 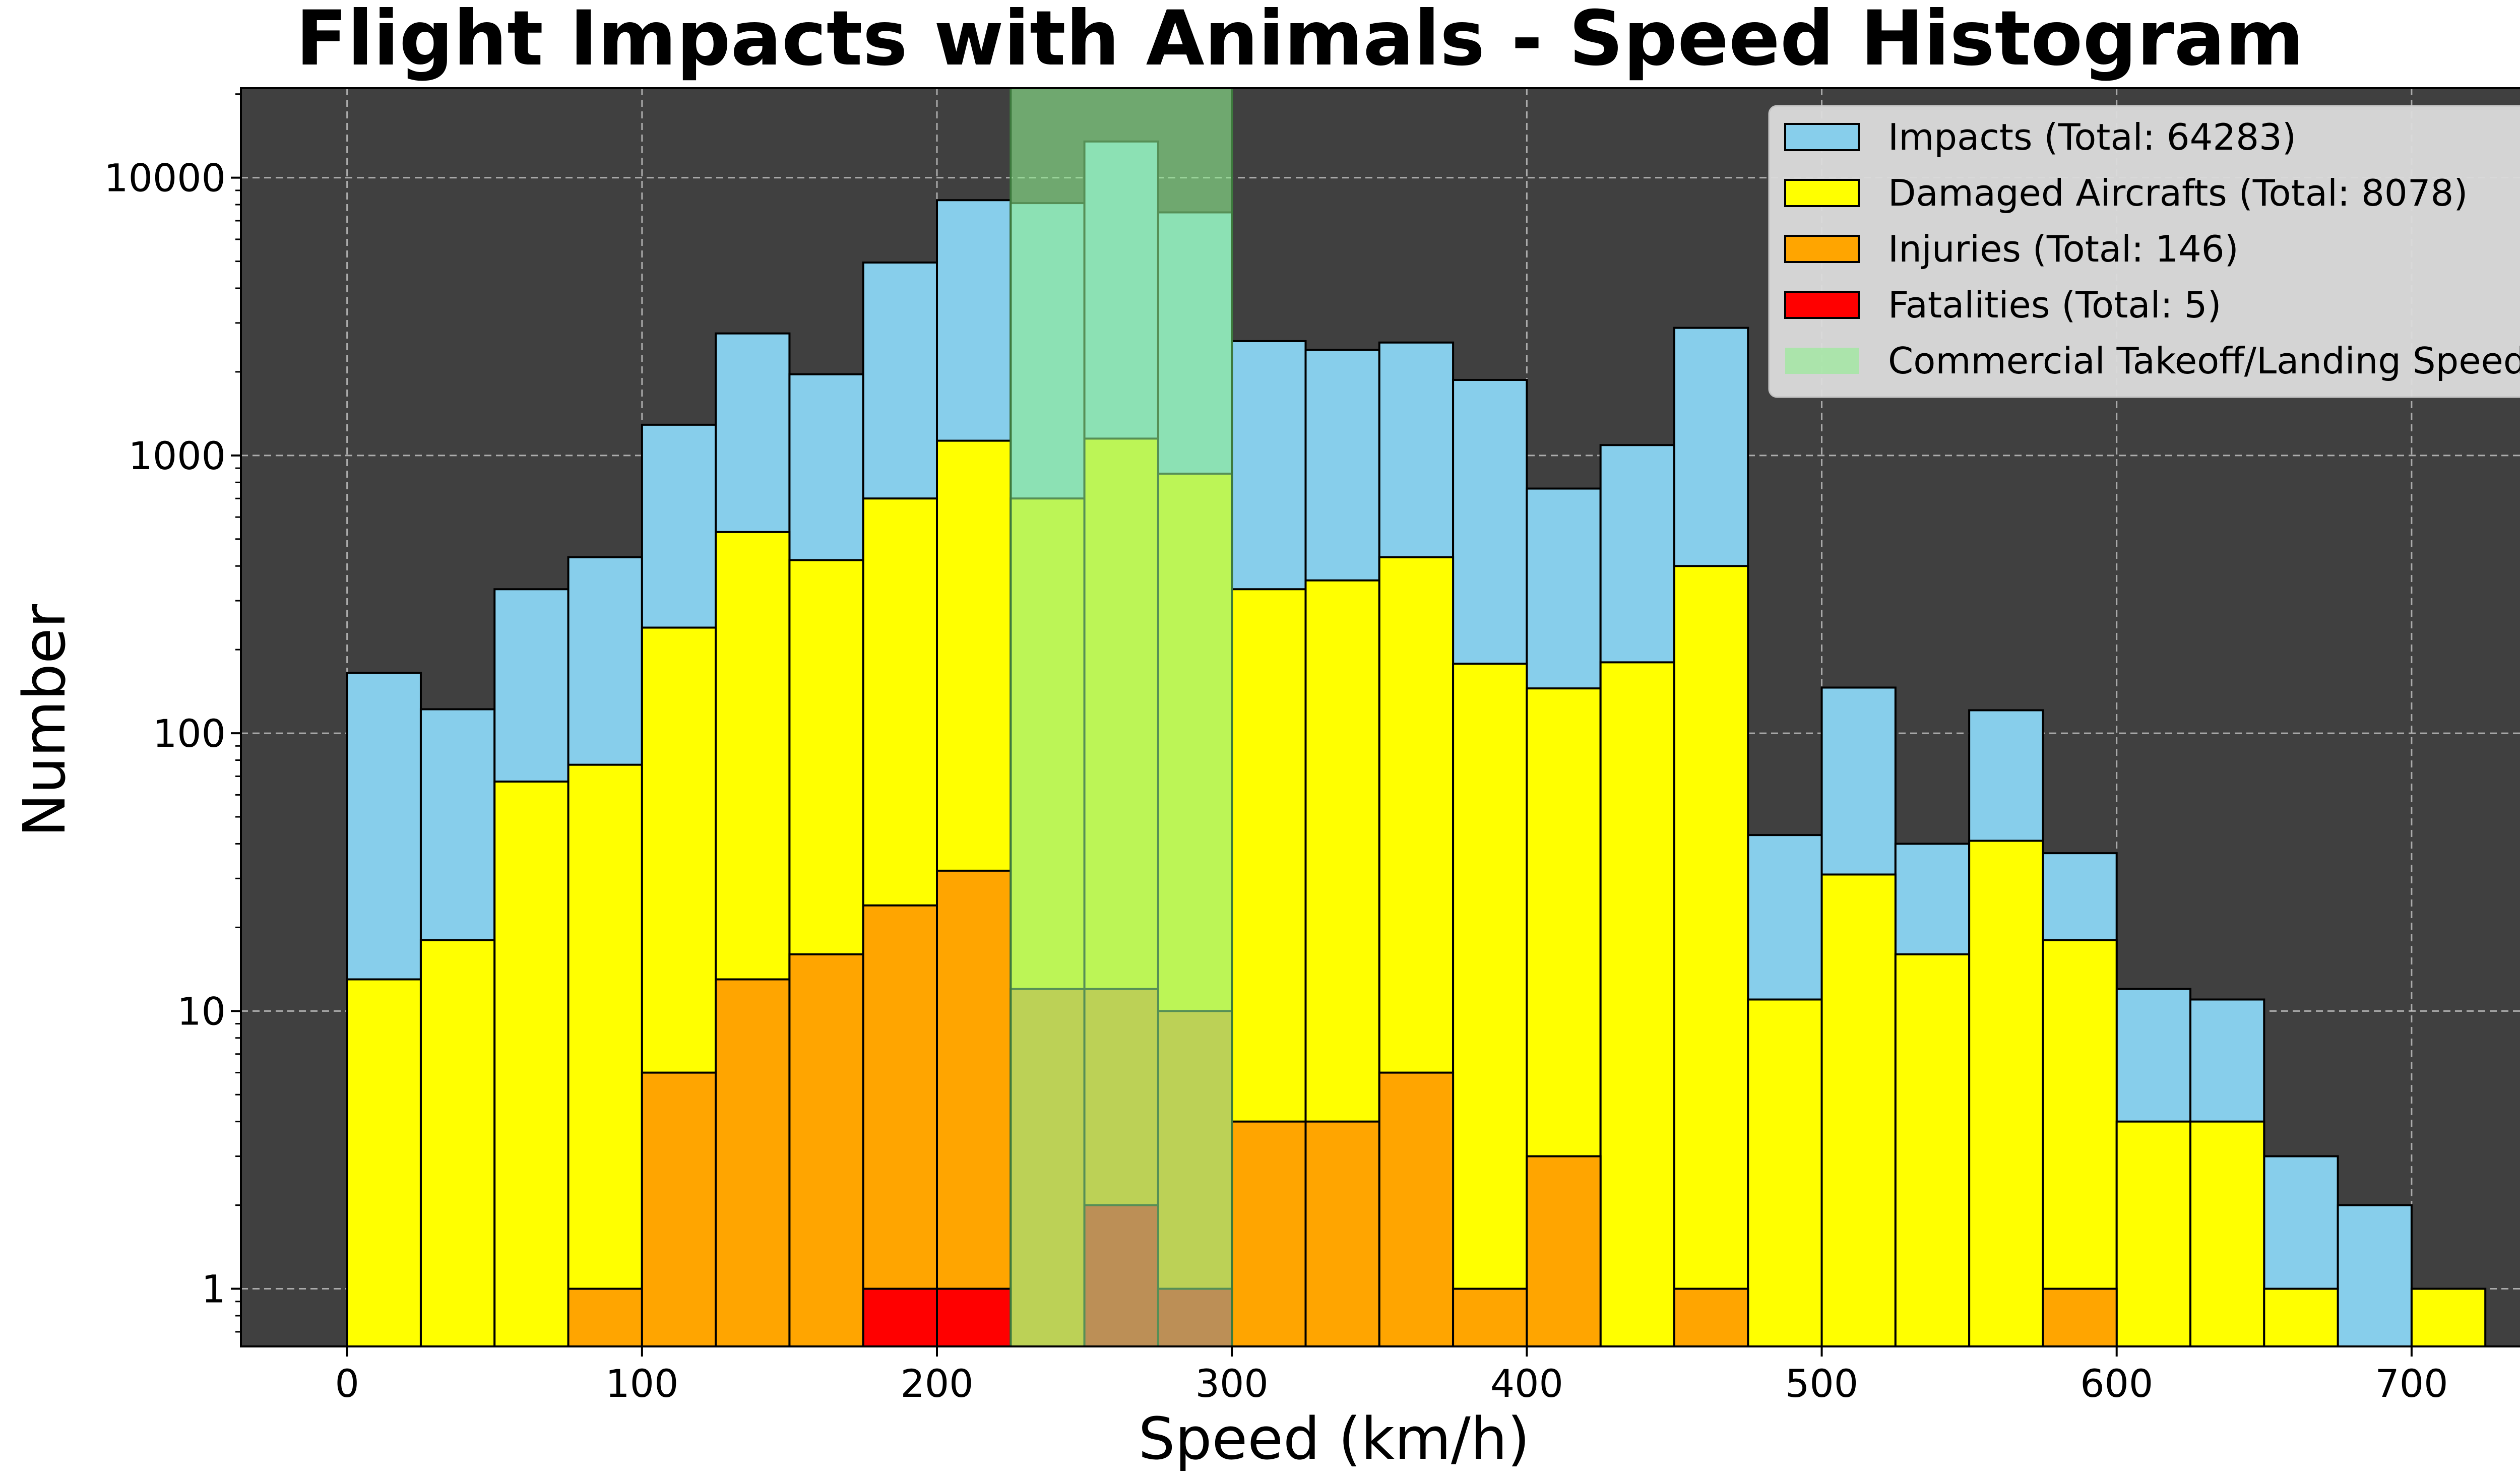 What do you see at coordinates (2055, 305) in the screenshot?
I see `legend-entry: Fatalities (Total: 5)` at bounding box center [2055, 305].